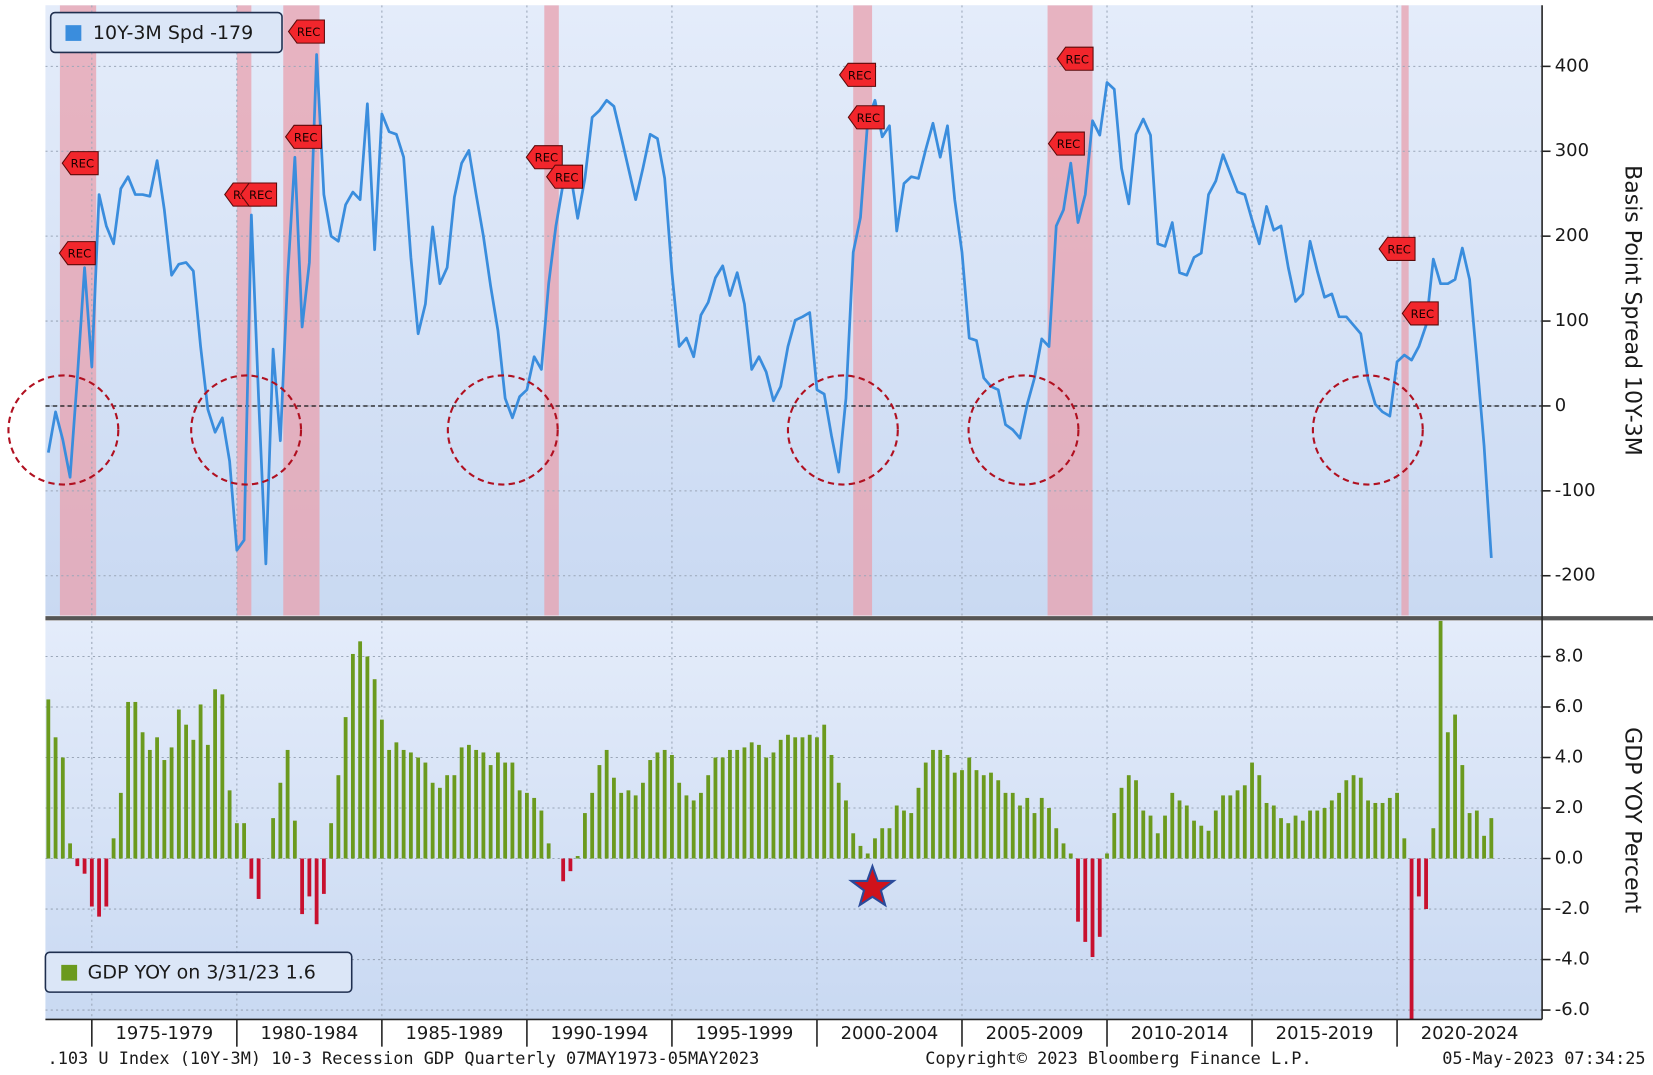 The height and width of the screenshot is (1075, 1653). Describe the element at coordinates (1180, 1033) in the screenshot. I see `x-tick-label: 2010-2014` at that location.